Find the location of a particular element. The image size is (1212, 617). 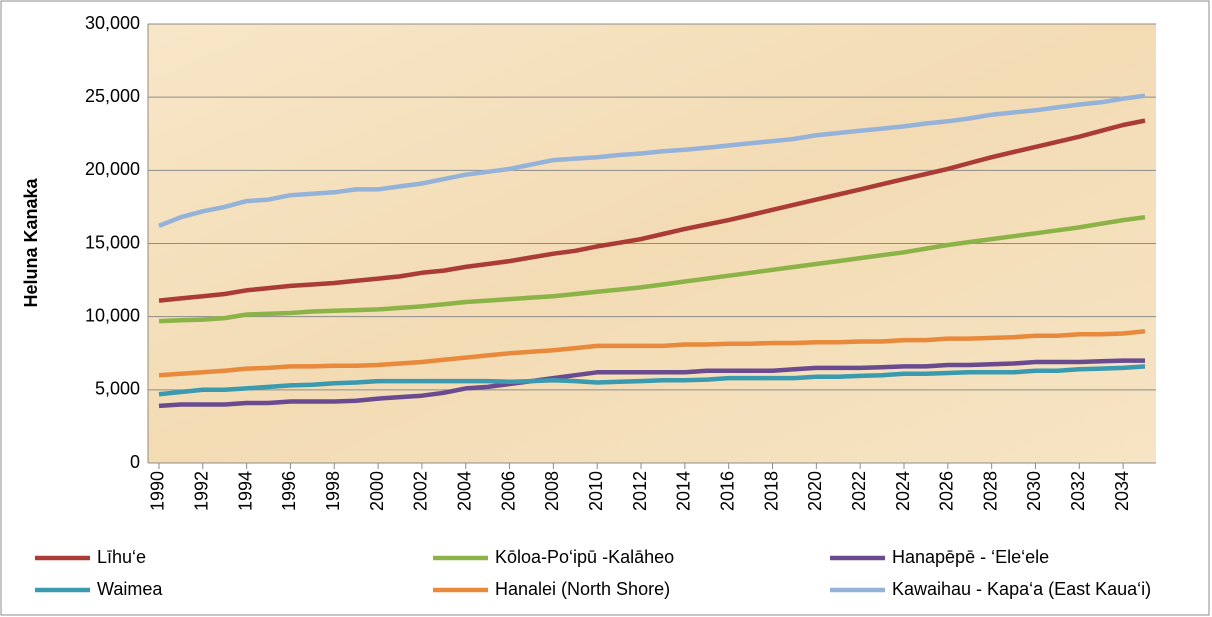

x-tick-label: 2006 is located at coordinates (508, 491).